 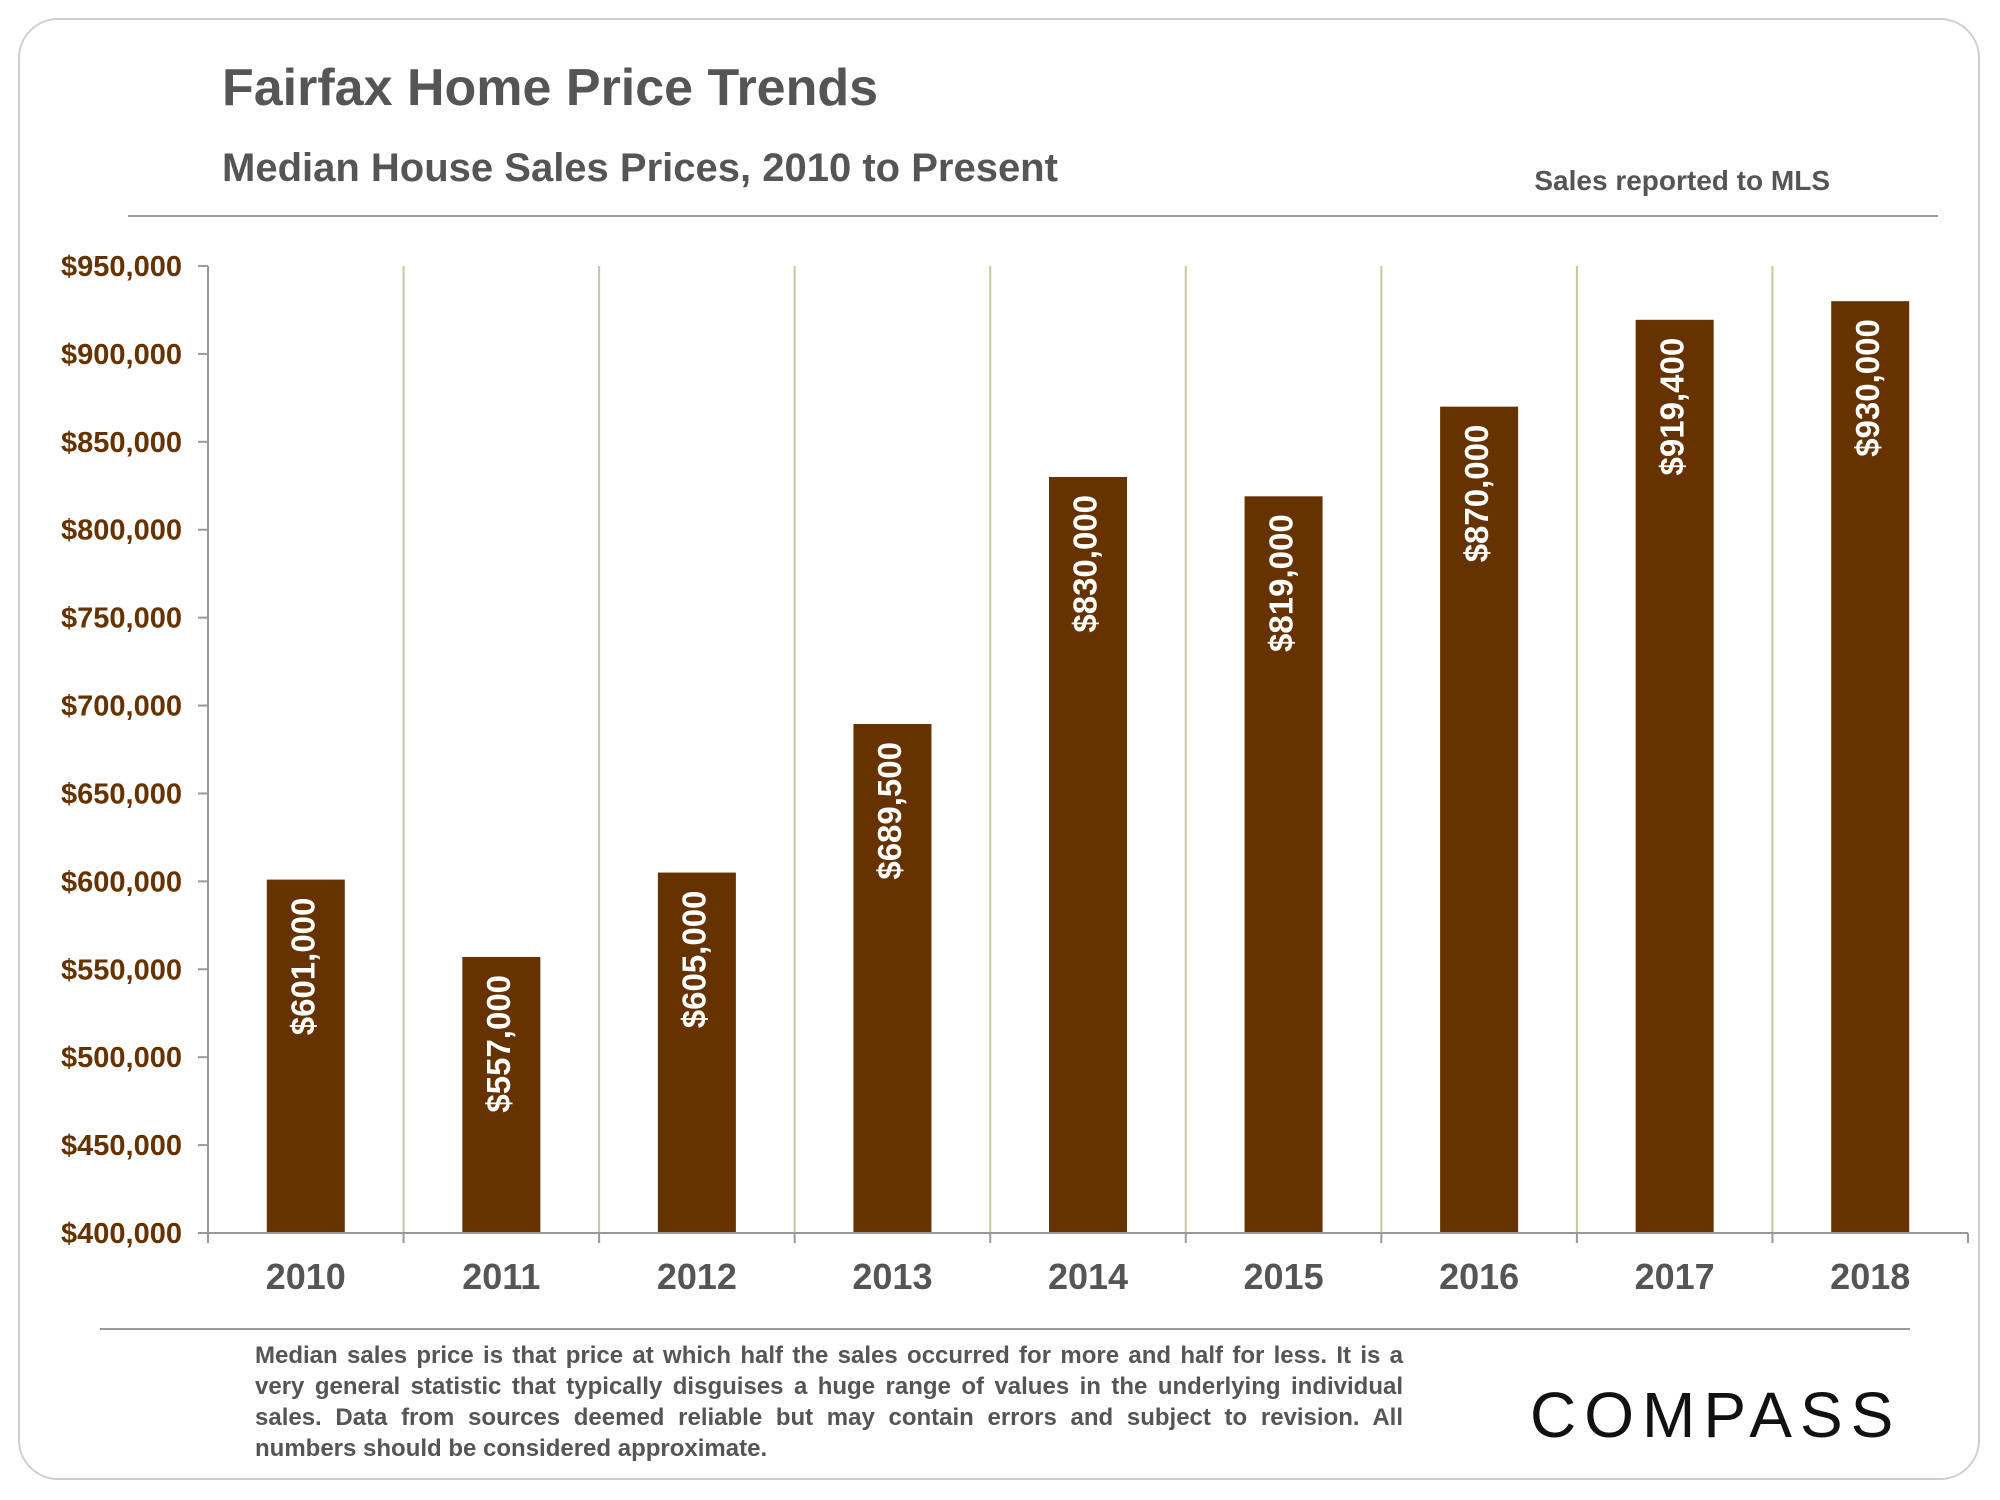 What do you see at coordinates (121, 355) in the screenshot?
I see `y-tick-label: $900,000` at bounding box center [121, 355].